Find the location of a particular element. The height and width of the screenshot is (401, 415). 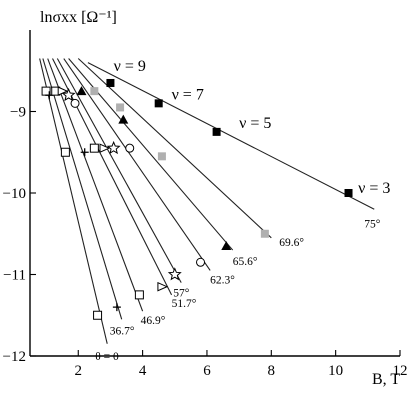

x-tick-label: 4 is located at coordinates (143, 371).